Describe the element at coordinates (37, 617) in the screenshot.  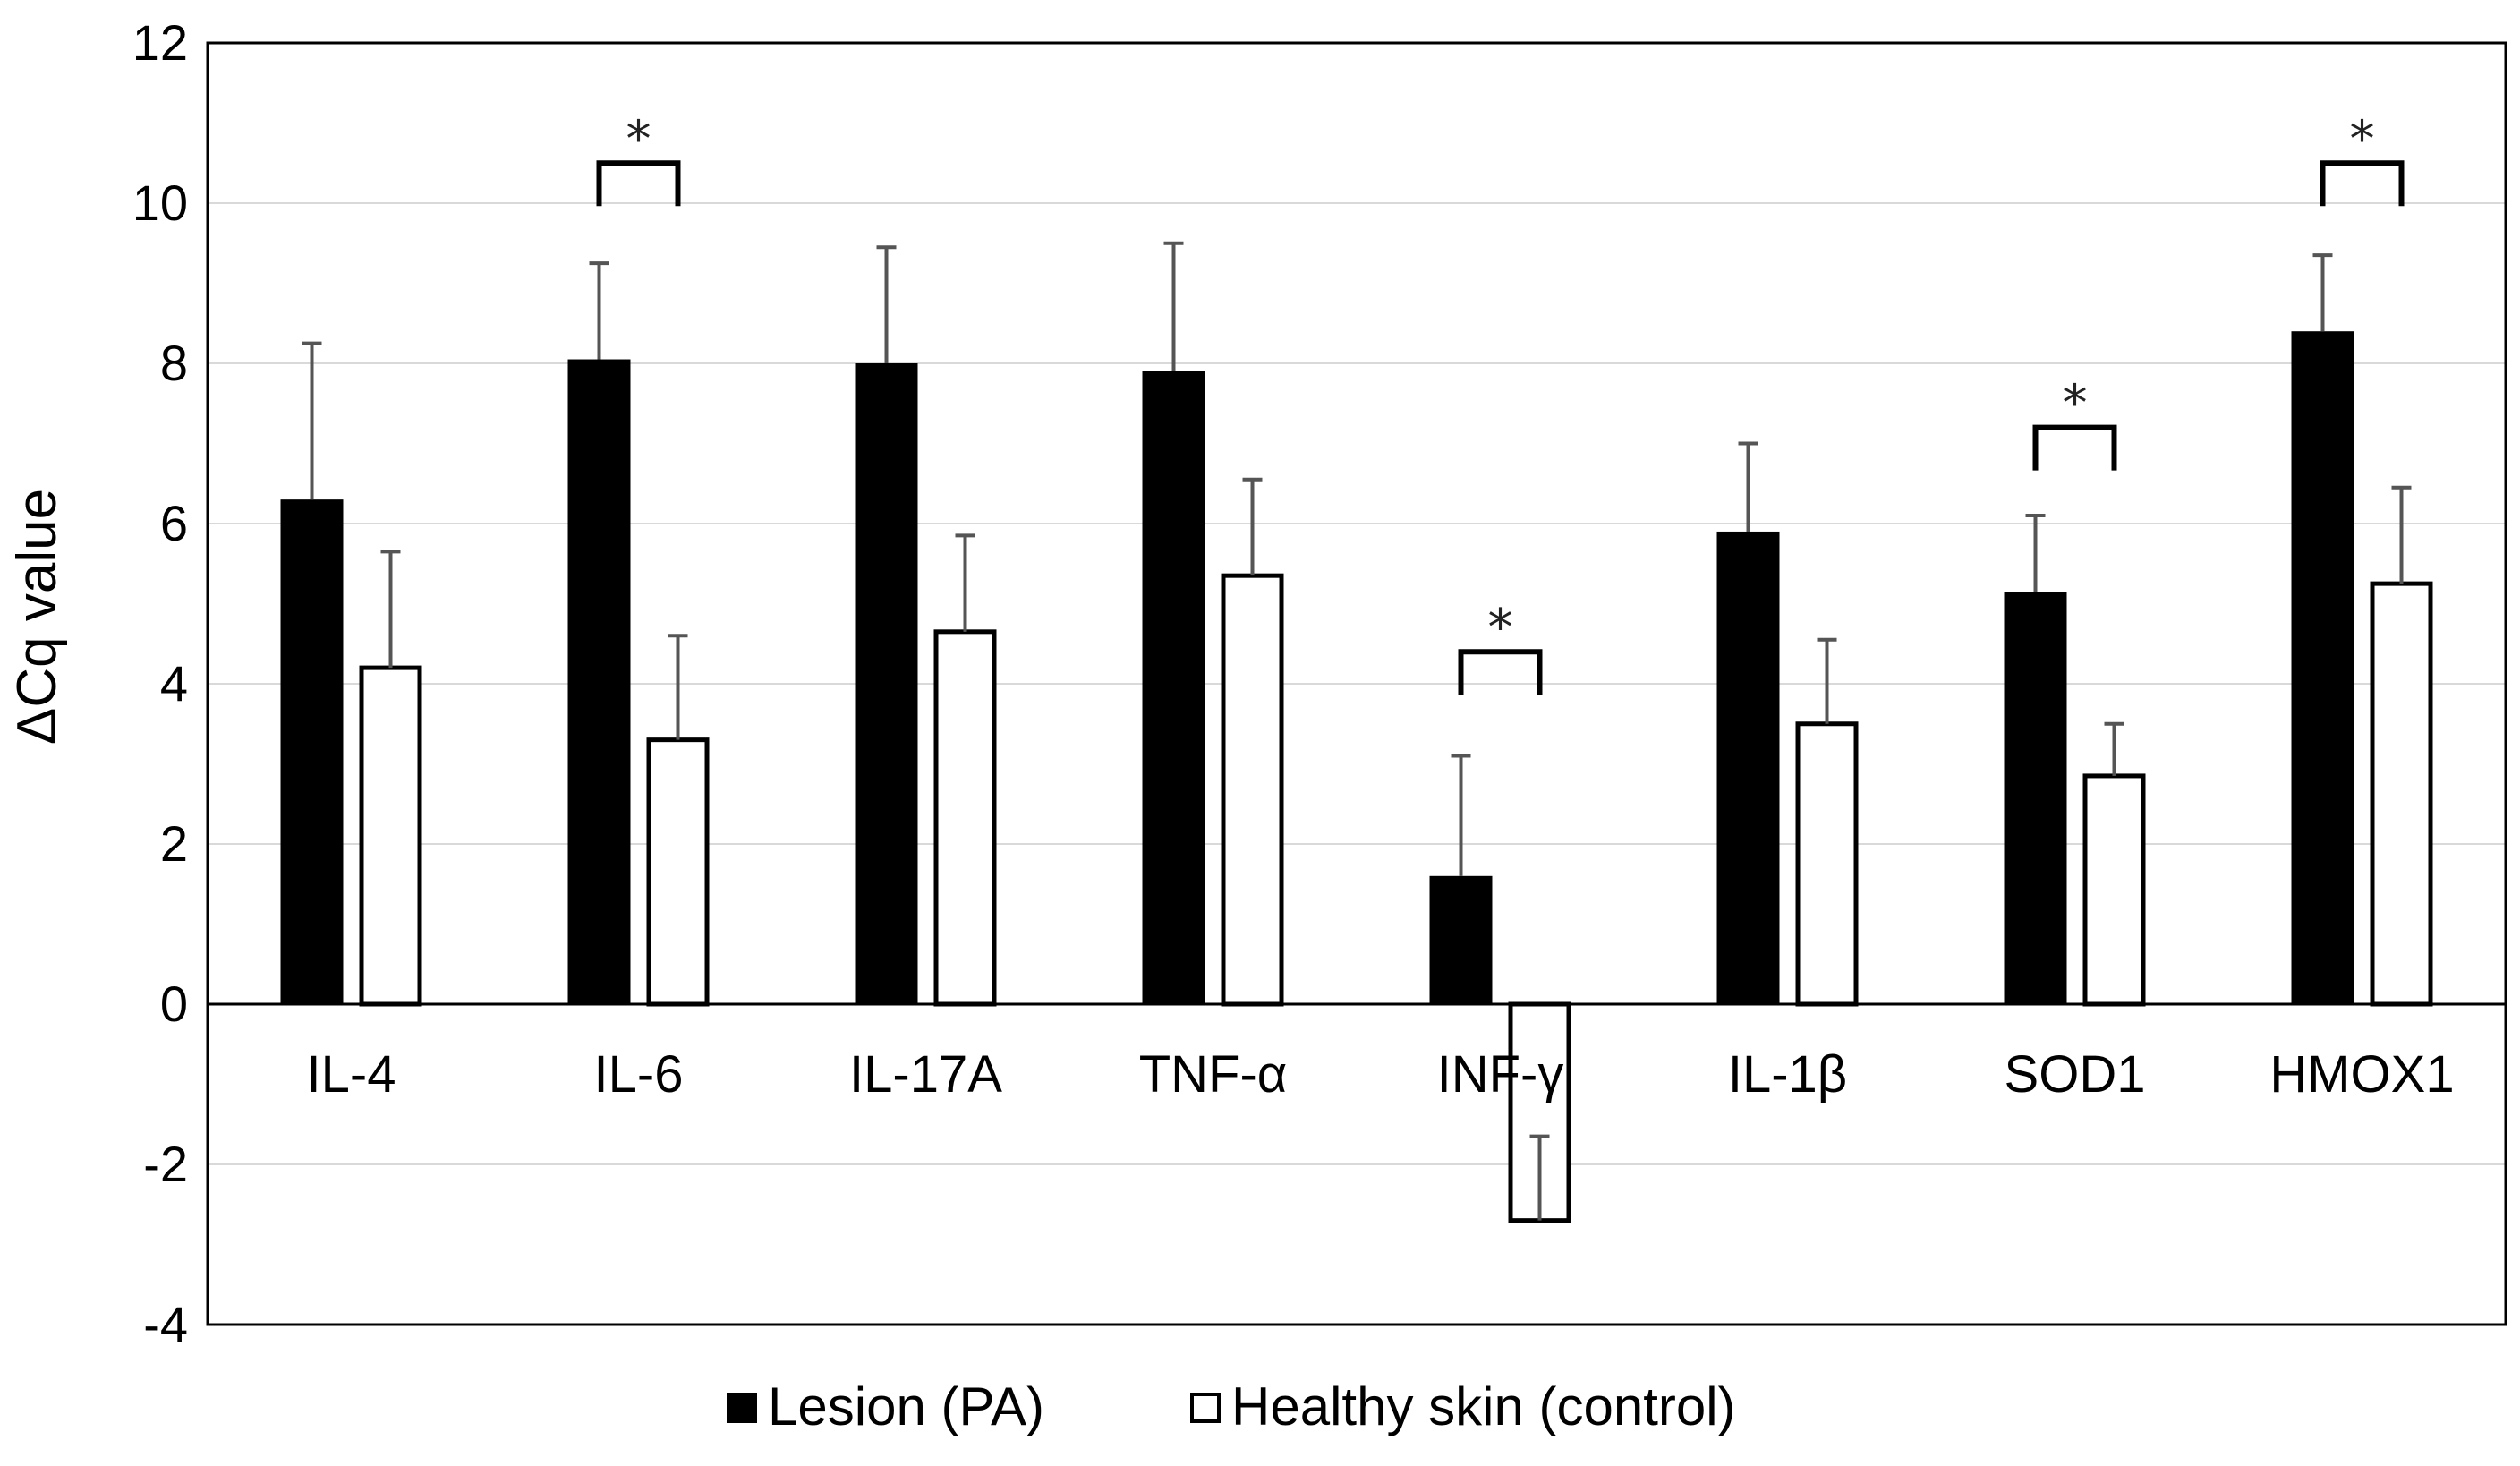
I see `y-axis-title: ΔCq value` at that location.